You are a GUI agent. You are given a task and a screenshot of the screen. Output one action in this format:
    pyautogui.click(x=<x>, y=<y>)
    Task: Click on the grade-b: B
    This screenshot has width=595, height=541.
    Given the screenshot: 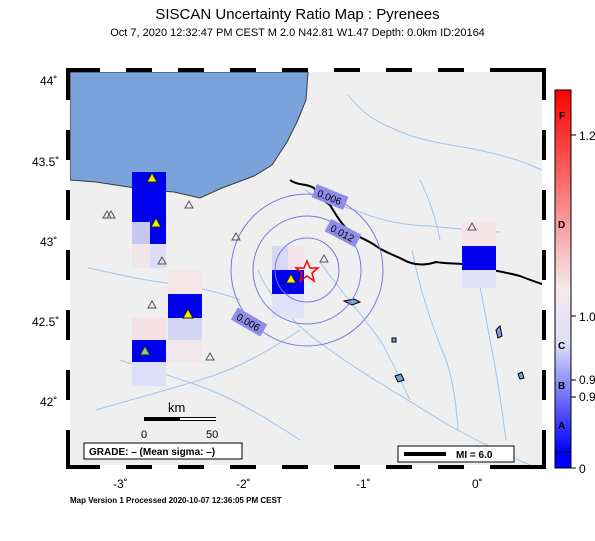 What is the action you would take?
    pyautogui.click(x=561, y=386)
    